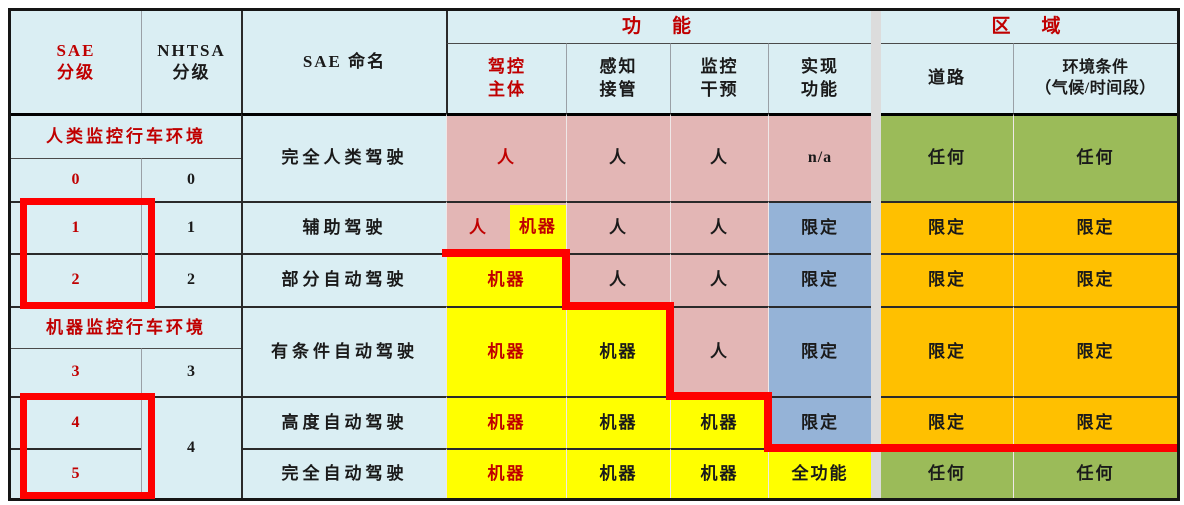 Image resolution: width=1184 pixels, height=505 pixels. What do you see at coordinates (126, 135) in the screenshot?
I see `band-human-monitoring: 人类监控行车环境` at bounding box center [126, 135].